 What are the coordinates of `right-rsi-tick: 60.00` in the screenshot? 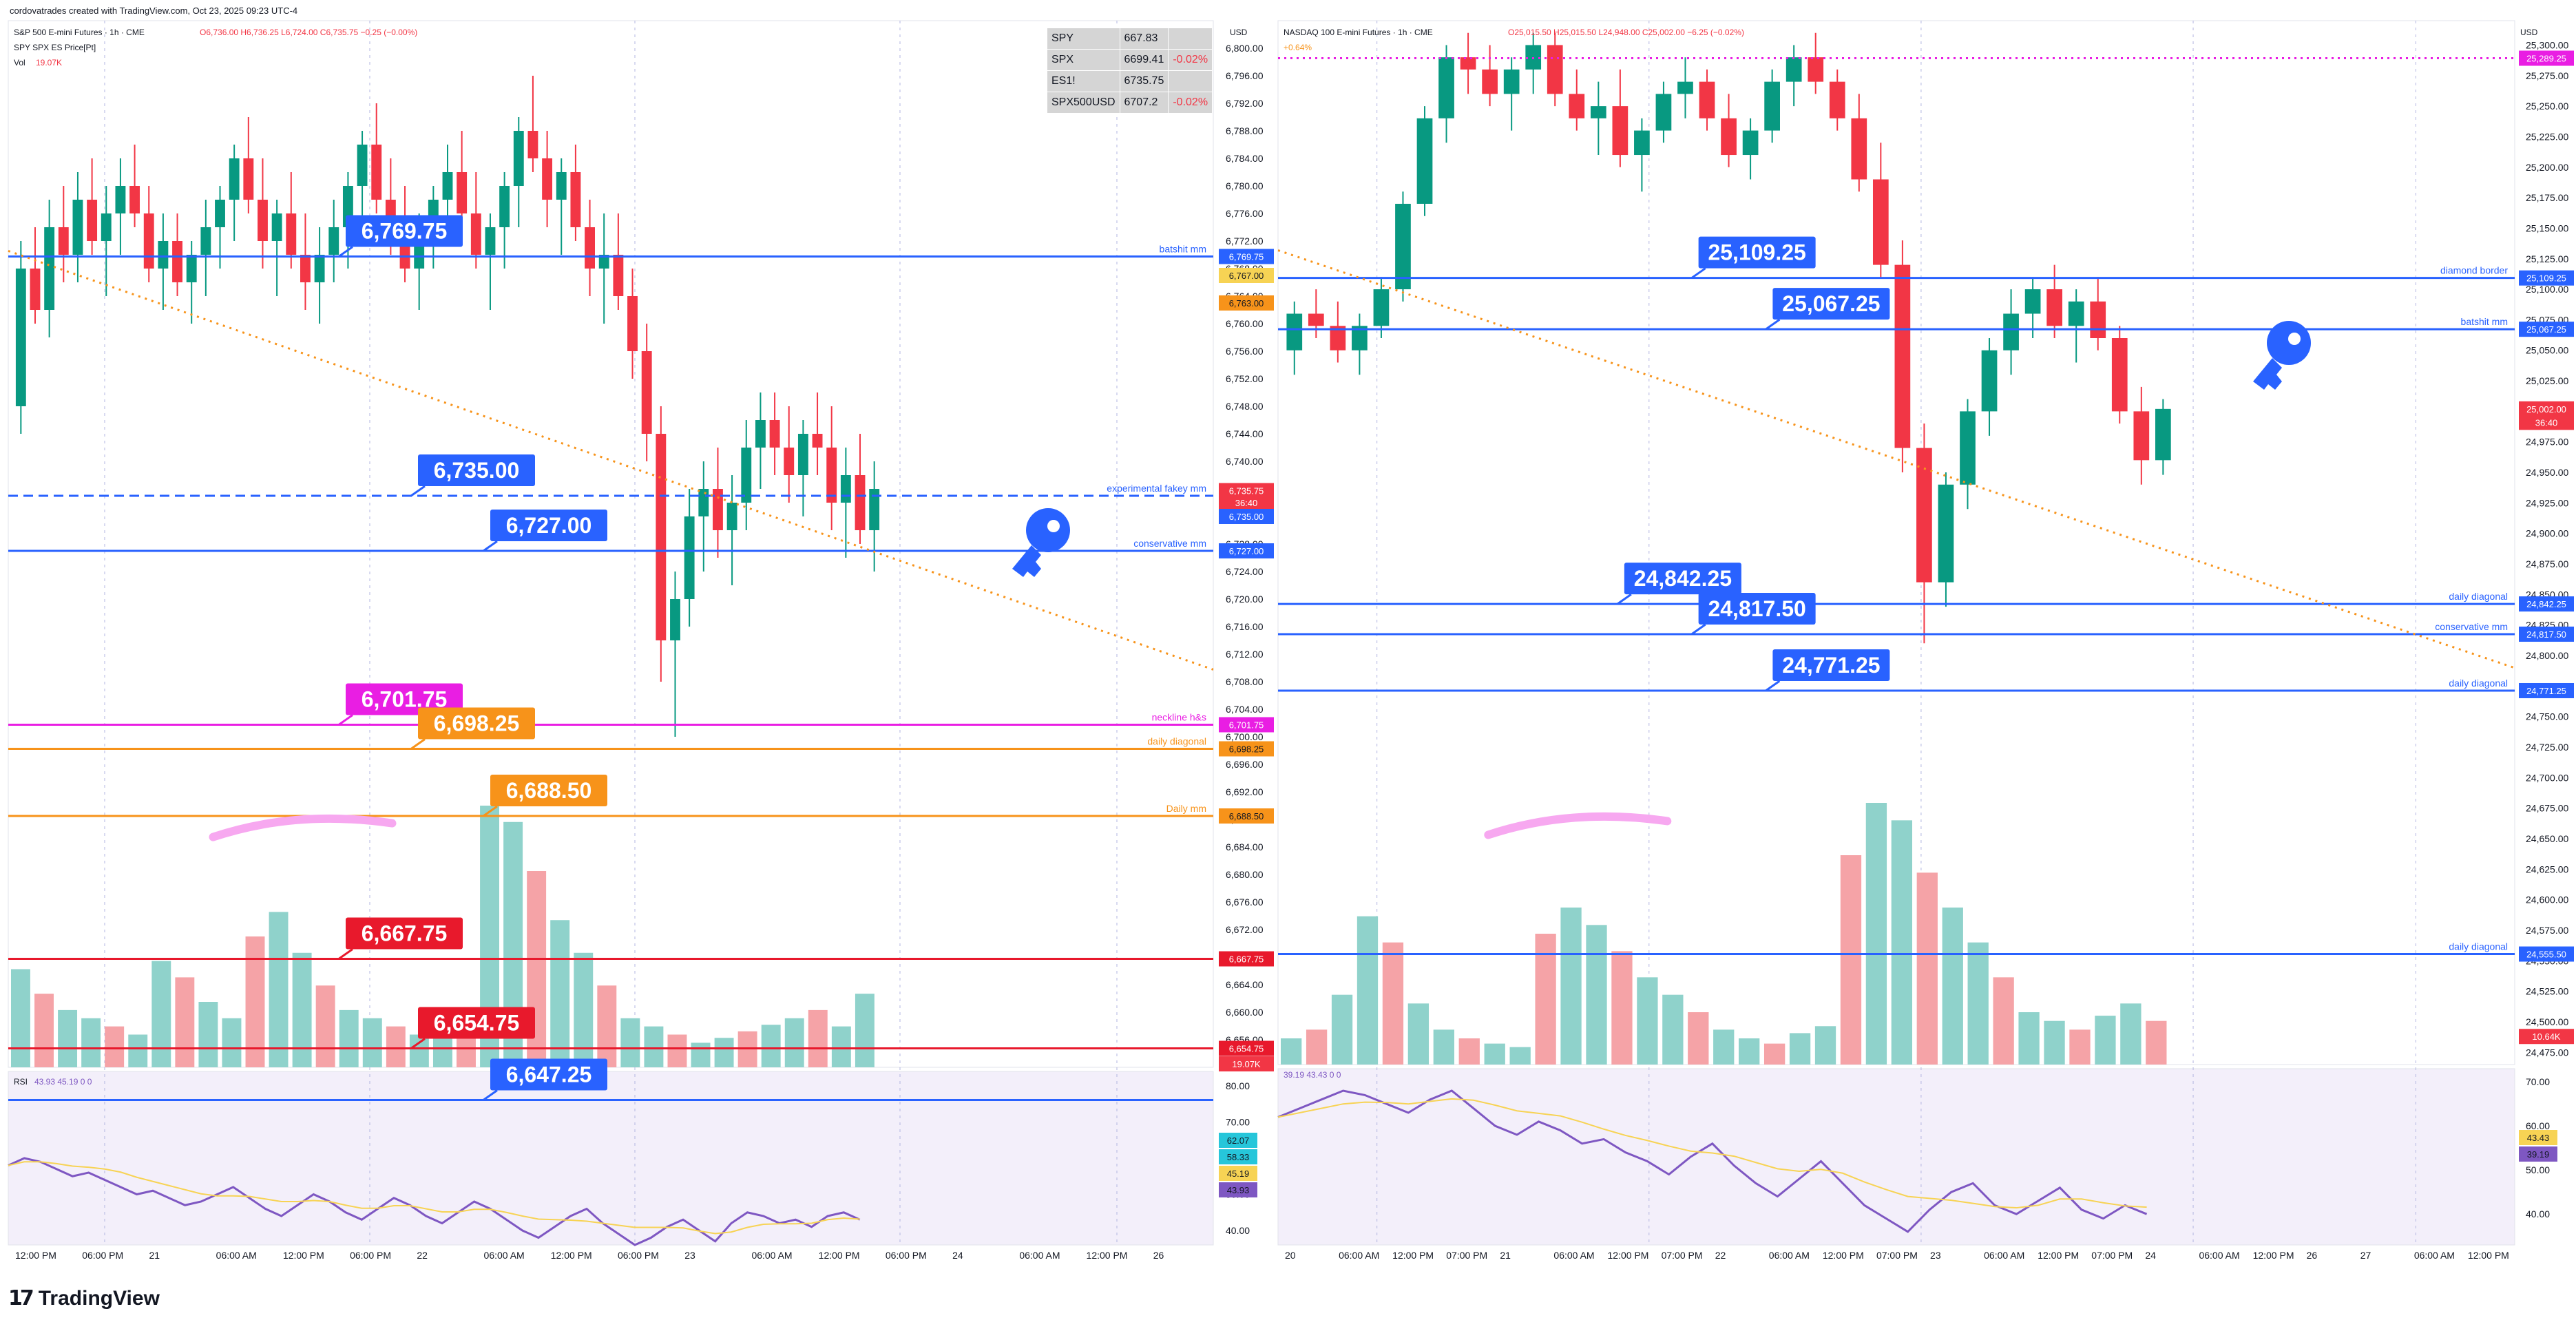 It's located at (2538, 1125).